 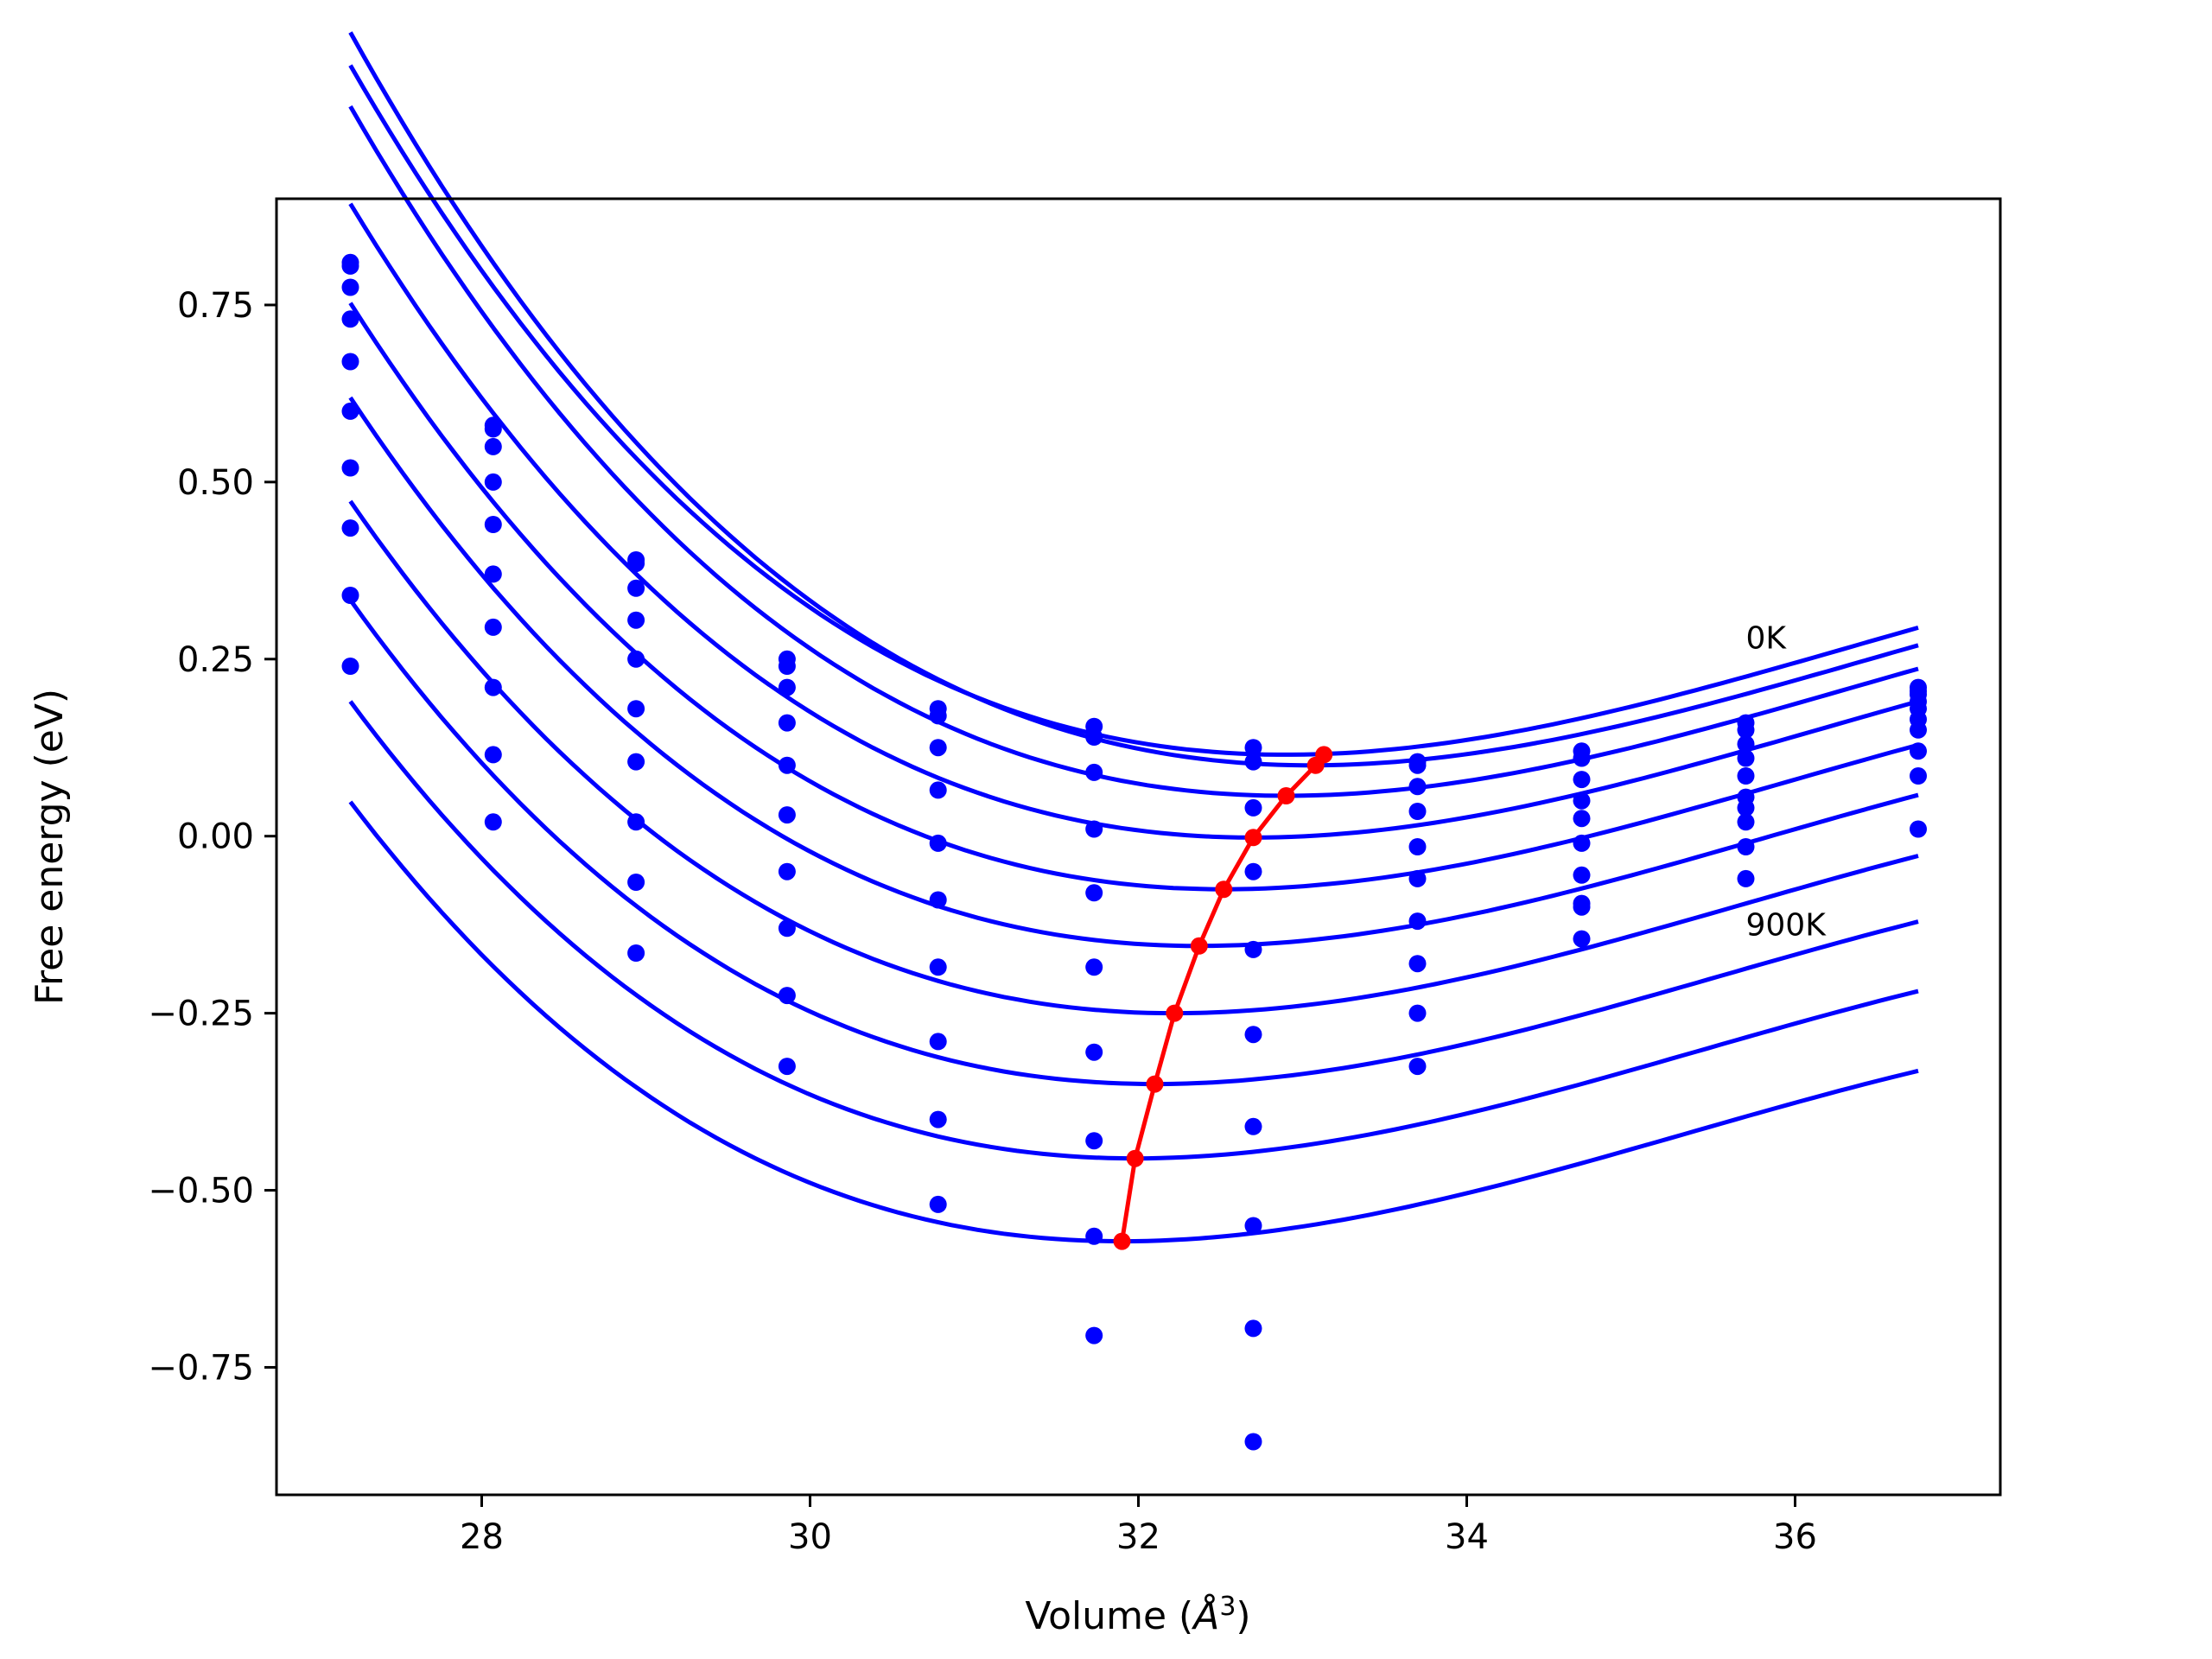 What do you see at coordinates (215, 837) in the screenshot?
I see `y-tick-label: 0.00` at bounding box center [215, 837].